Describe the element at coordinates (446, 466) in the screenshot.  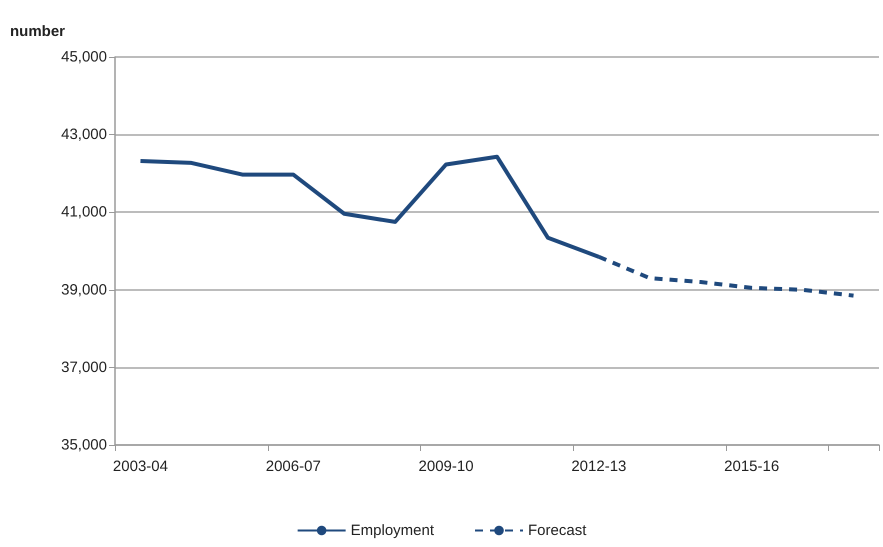
I see `x-tick-label: 2009-10` at that location.